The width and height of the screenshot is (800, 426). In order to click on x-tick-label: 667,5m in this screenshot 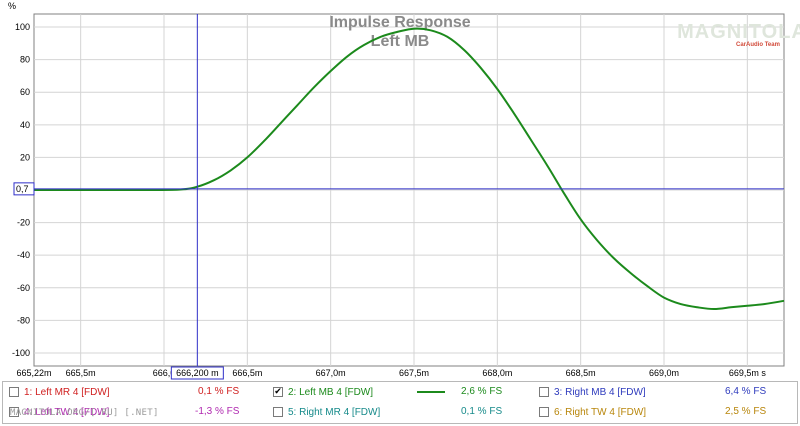, I will do `click(414, 373)`.